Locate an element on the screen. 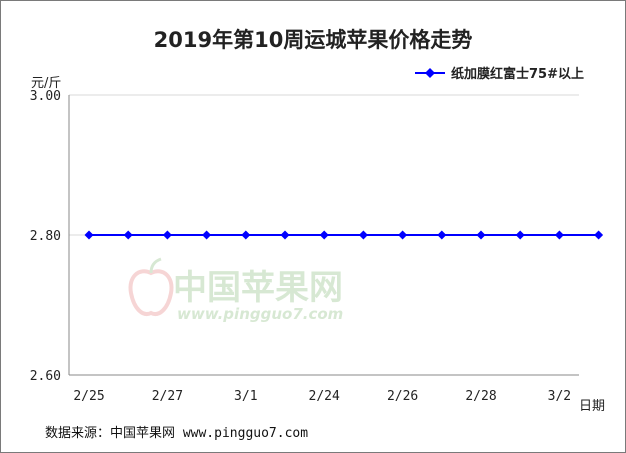  chart-title: 2019年第10周运城苹果价格走势 is located at coordinates (313, 40).